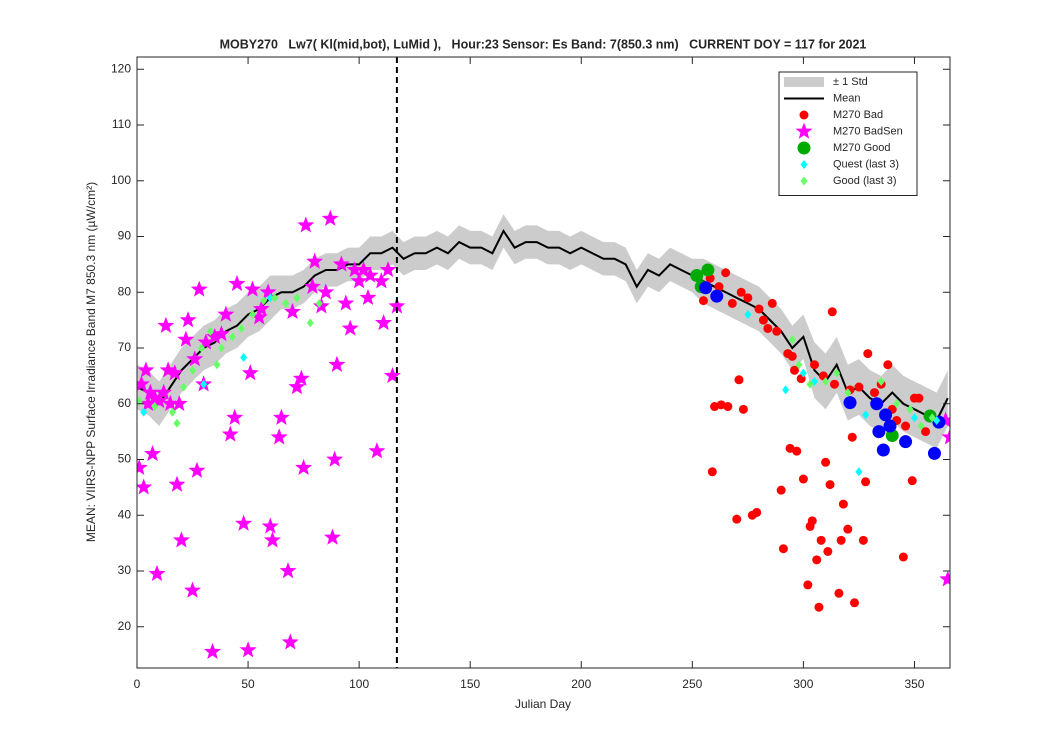 Image resolution: width=1050 pixels, height=750 pixels. What do you see at coordinates (865, 181) in the screenshot?
I see `legend-label: Good (last 3)` at bounding box center [865, 181].